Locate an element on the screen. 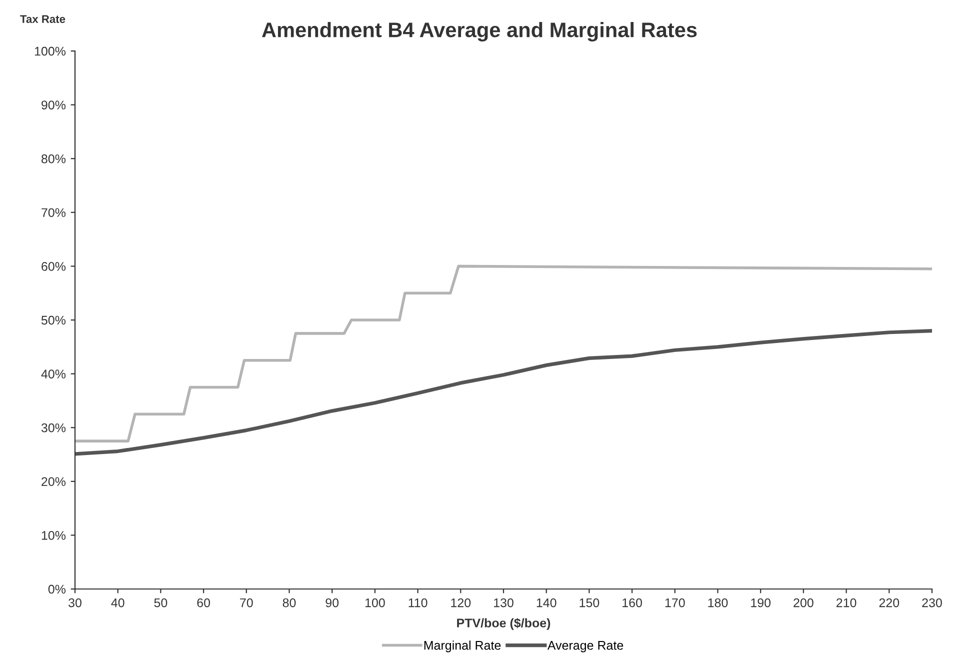 This screenshot has height=658, width=959. x-tick-label: 110 is located at coordinates (418, 603).